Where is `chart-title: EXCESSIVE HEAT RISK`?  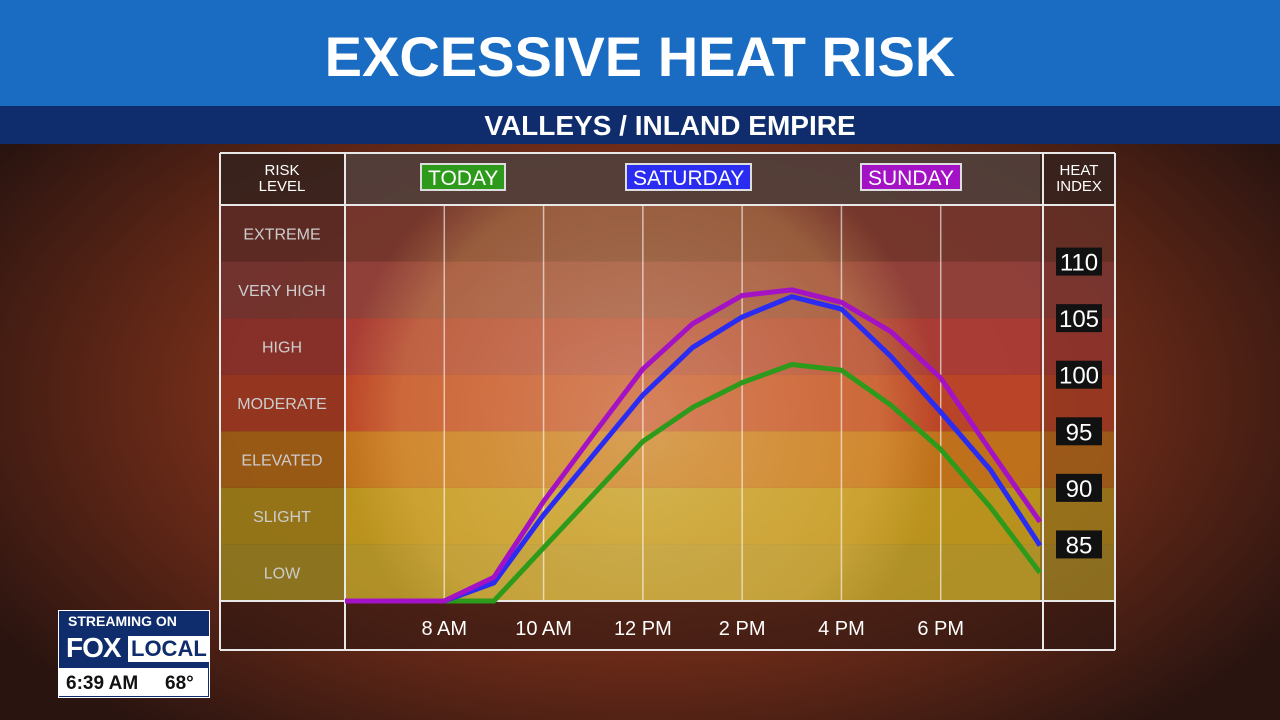
chart-title: EXCESSIVE HEAT RISK is located at coordinates (640, 56).